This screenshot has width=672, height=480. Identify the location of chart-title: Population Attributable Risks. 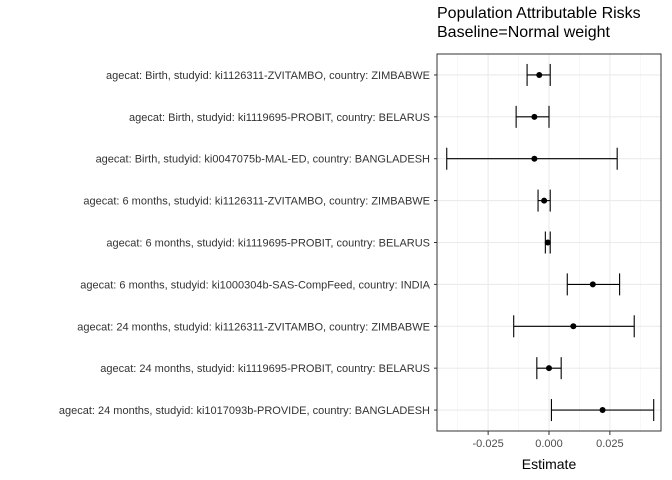
(539, 13).